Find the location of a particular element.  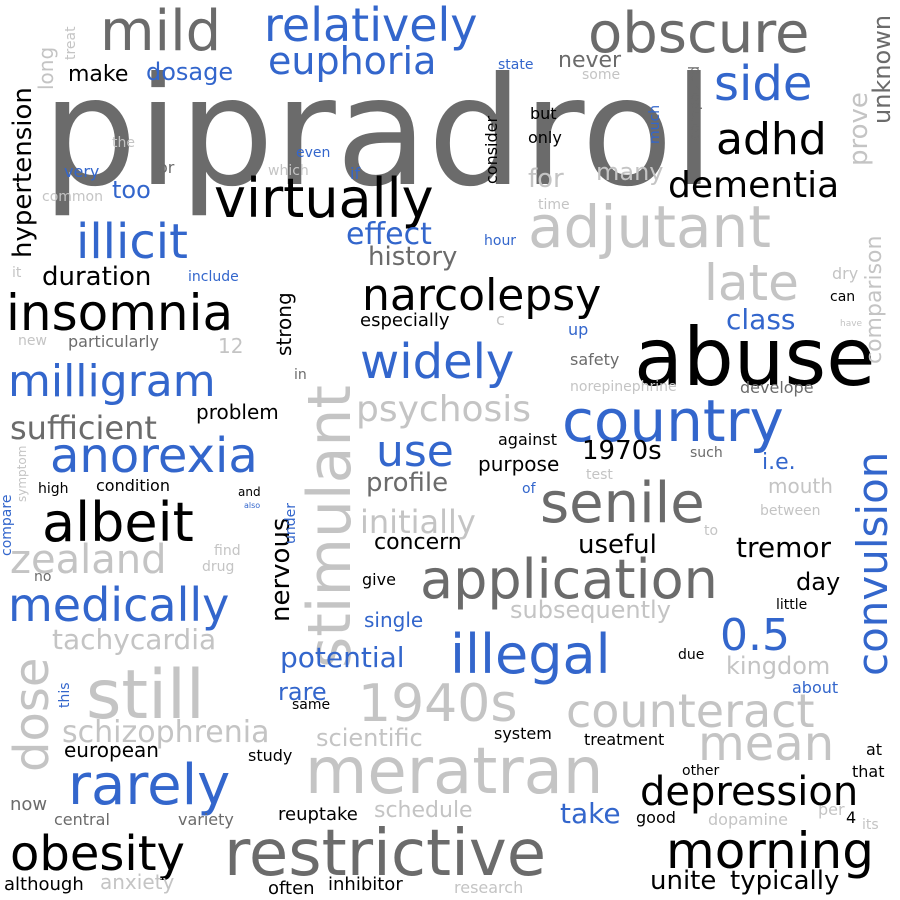

word-depression: depression is located at coordinates (749, 792).